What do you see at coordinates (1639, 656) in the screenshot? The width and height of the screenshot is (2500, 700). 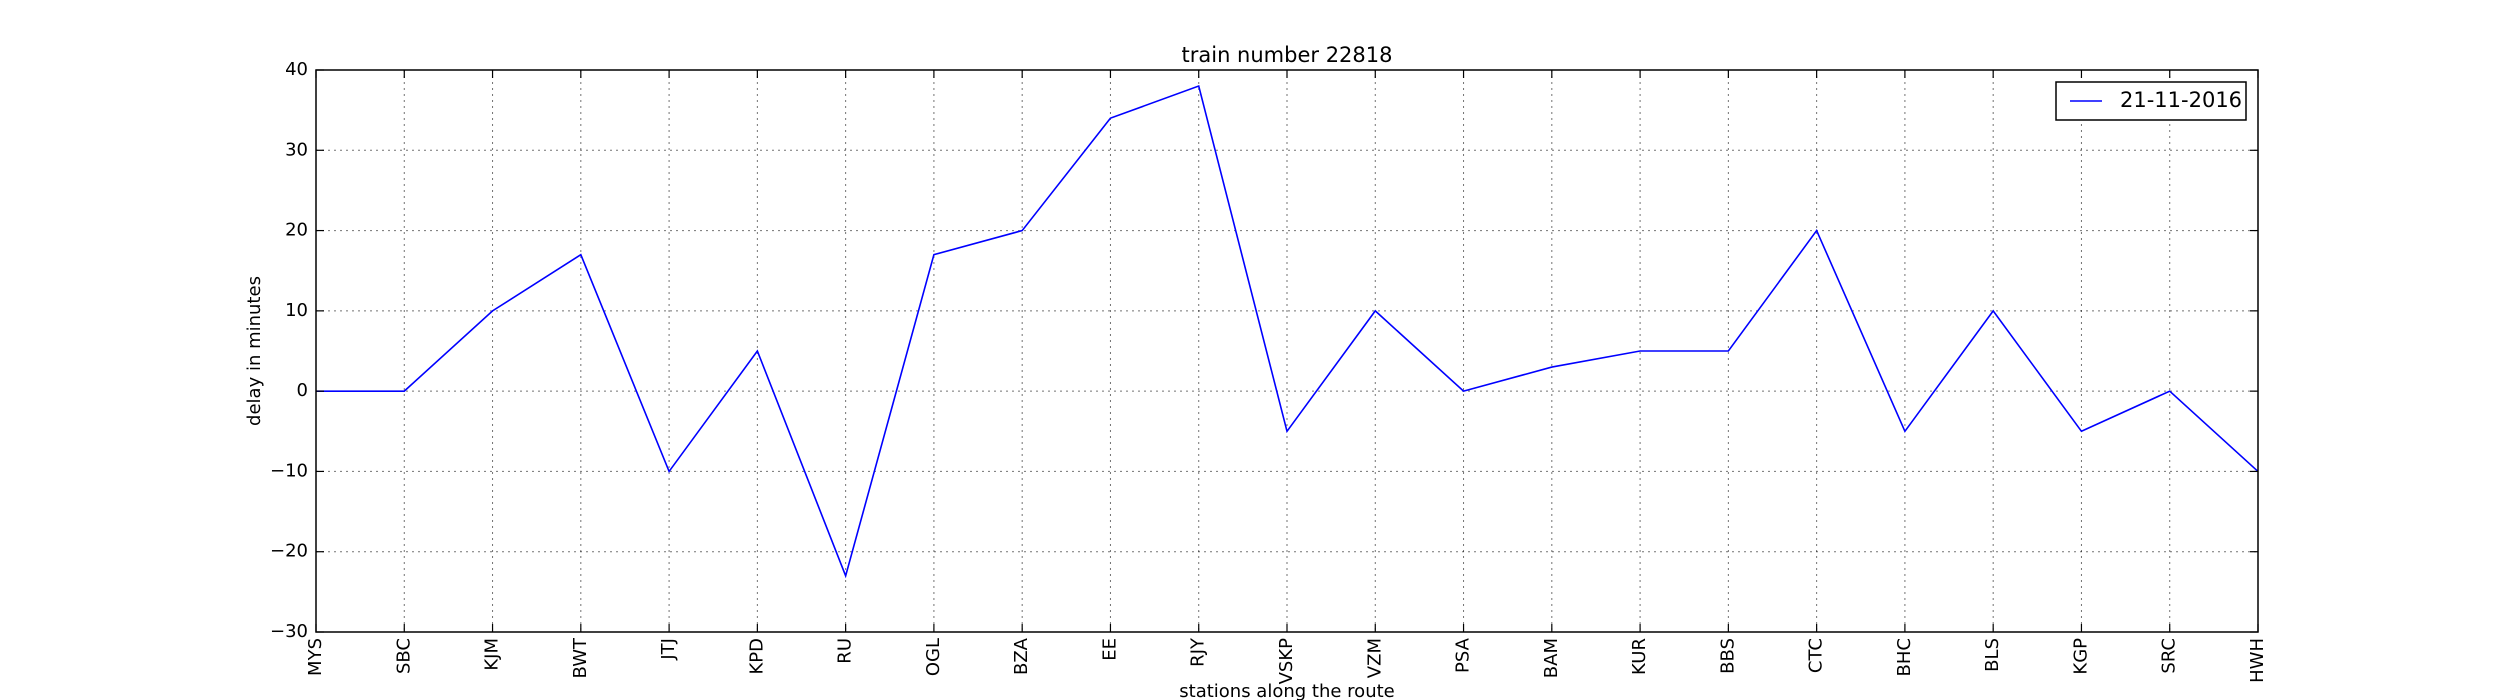 I see `x-tick-label: KUR` at bounding box center [1639, 656].